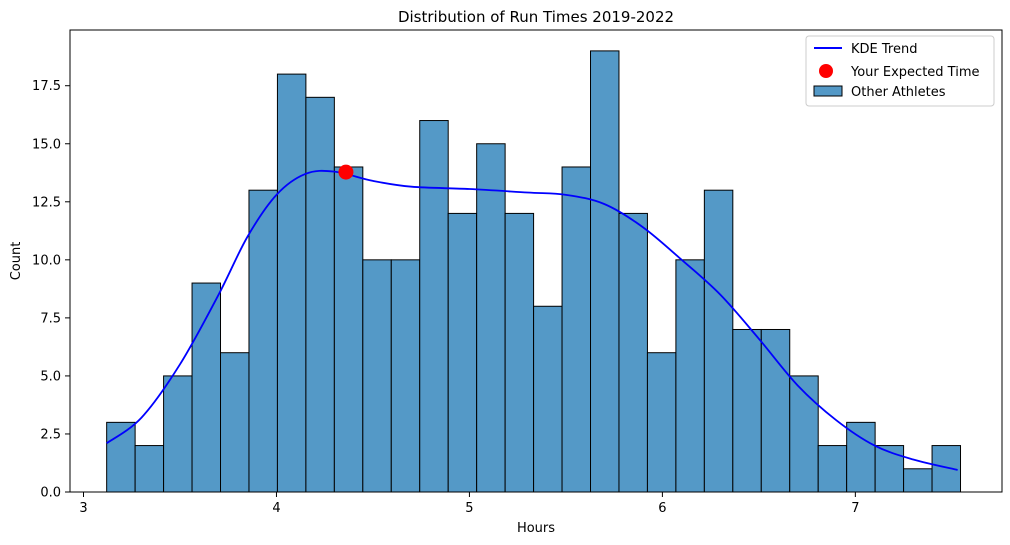 The width and height of the screenshot is (1010, 545). I want to click on y-tick-label: 5.0, so click(50, 376).